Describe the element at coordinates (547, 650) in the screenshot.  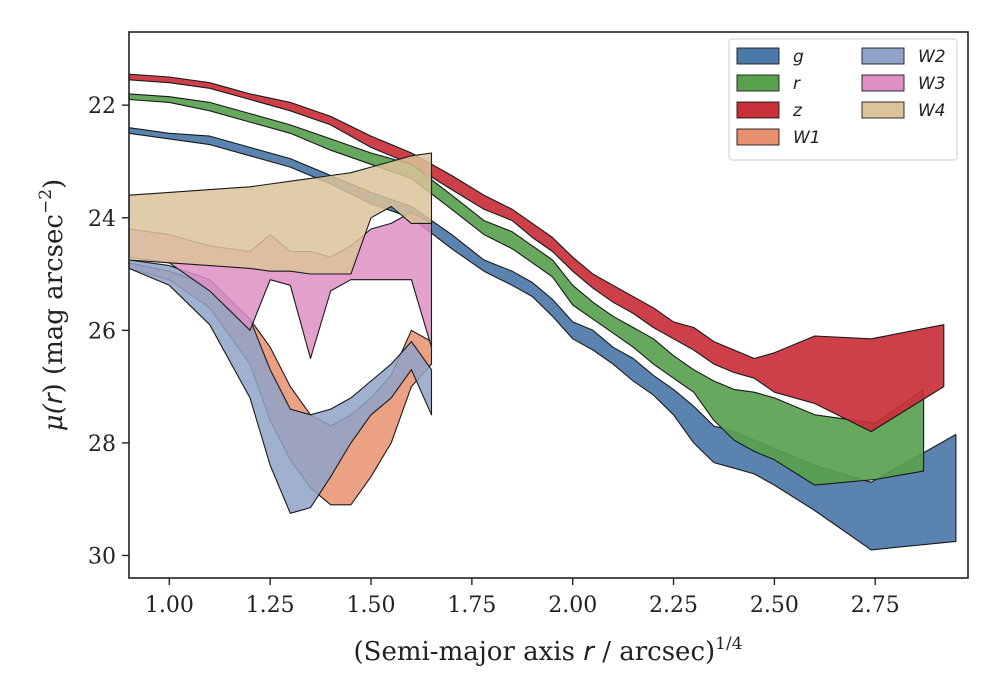
I see `x-axis-title: (Semi-major axis r / arcsec)1/4` at that location.